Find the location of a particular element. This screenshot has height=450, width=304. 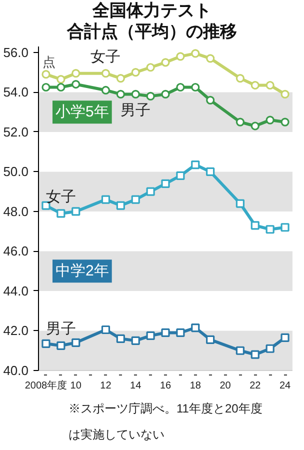

y-tick-label: 42.0 is located at coordinates (16, 330).